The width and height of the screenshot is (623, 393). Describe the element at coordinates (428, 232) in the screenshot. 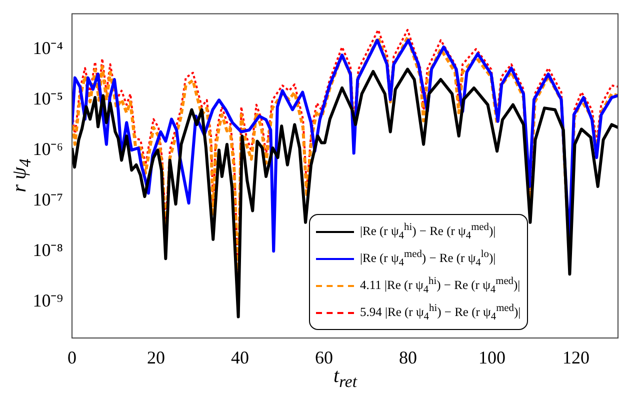

I see `legend-label: |Re (r ψ$_{4}$$^{hi}$) − Re (r ψ$_{4}$$^{med}$)|` at that location.